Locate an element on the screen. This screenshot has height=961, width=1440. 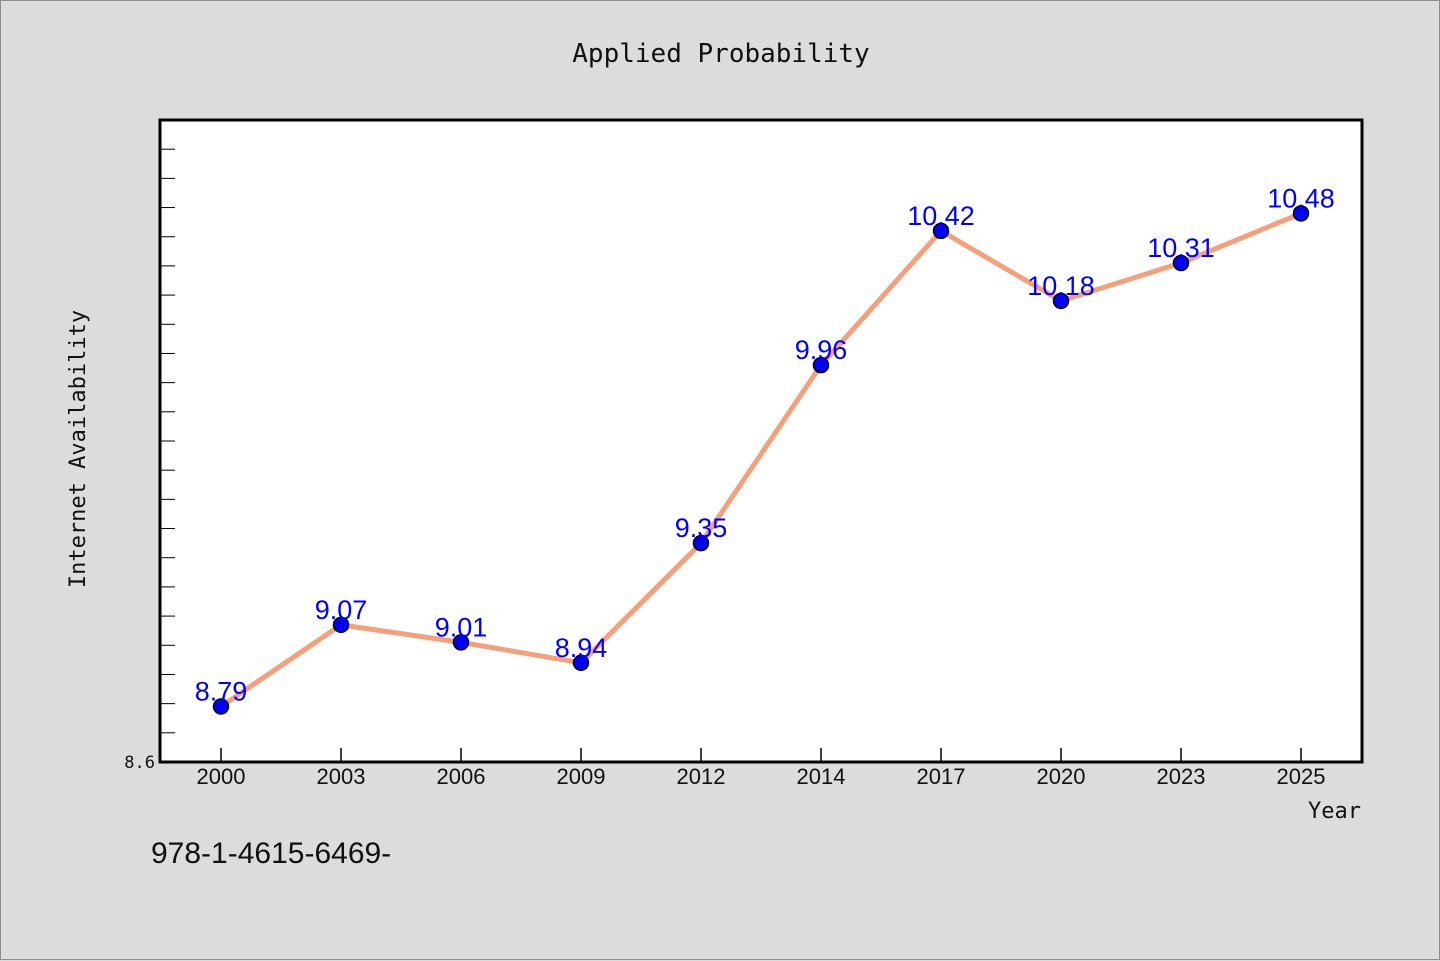
data-label: 9.07 is located at coordinates (341, 610).